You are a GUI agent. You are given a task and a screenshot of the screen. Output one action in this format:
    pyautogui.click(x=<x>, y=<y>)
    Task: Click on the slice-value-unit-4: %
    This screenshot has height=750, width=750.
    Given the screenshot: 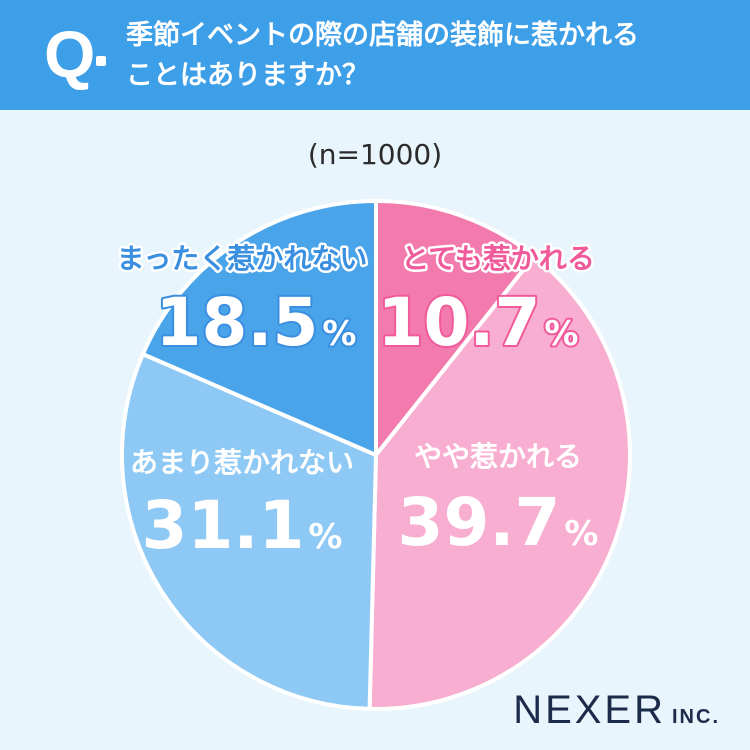 What is the action you would take?
    pyautogui.click(x=339, y=334)
    